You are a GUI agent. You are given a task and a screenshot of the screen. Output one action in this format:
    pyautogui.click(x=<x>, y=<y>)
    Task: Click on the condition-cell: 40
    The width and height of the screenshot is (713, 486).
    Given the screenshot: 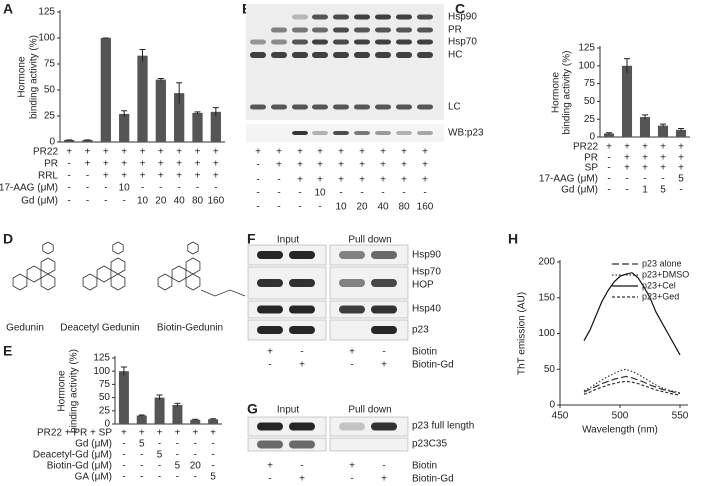 What is the action you would take?
    pyautogui.click(x=383, y=207)
    